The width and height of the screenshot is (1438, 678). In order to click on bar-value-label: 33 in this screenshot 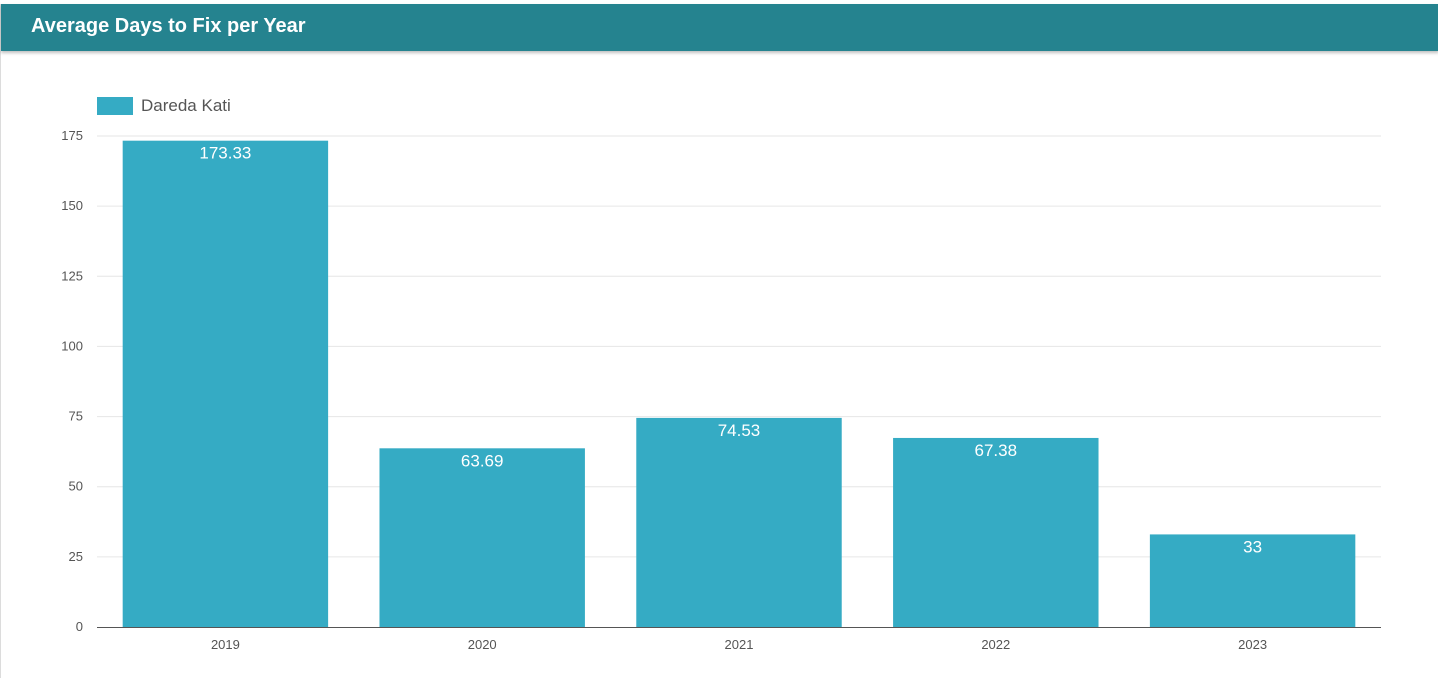, I will do `click(1252, 546)`.